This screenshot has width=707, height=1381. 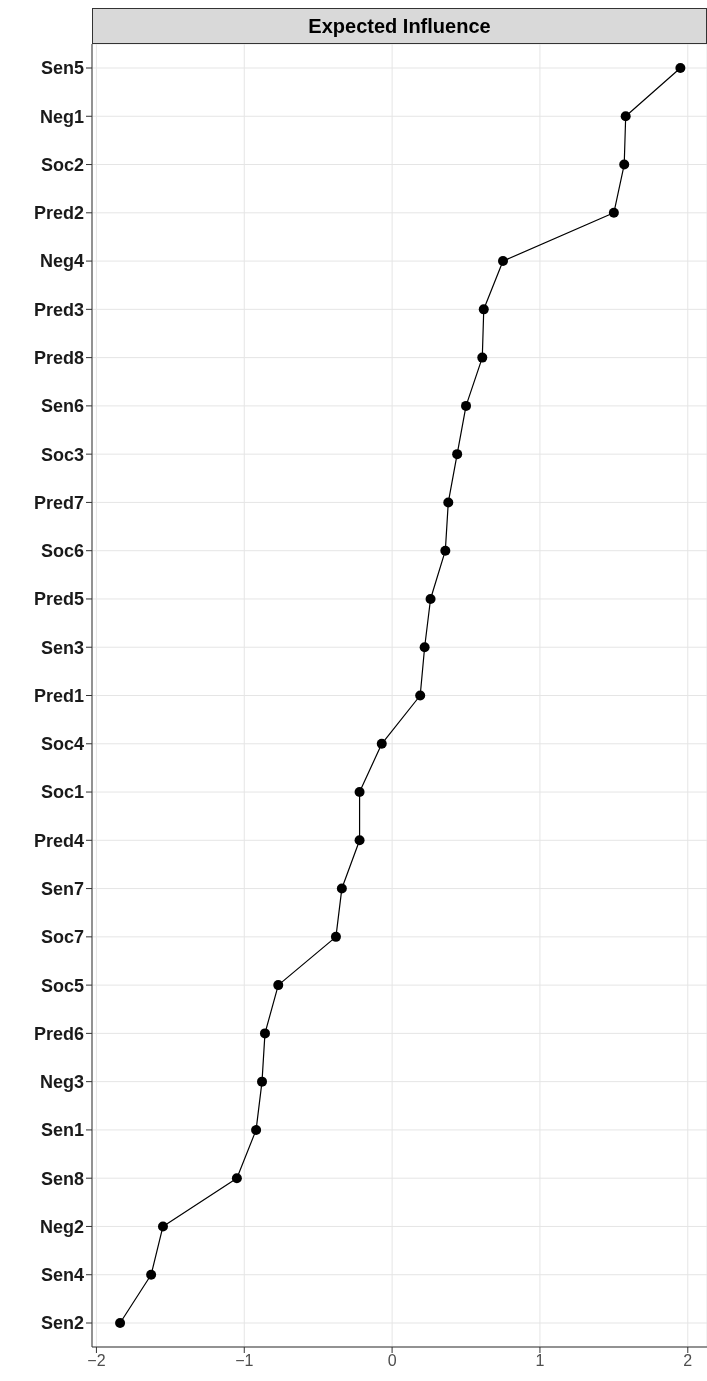 What do you see at coordinates (62, 1323) in the screenshot?
I see `y-tick-label: Sen2` at bounding box center [62, 1323].